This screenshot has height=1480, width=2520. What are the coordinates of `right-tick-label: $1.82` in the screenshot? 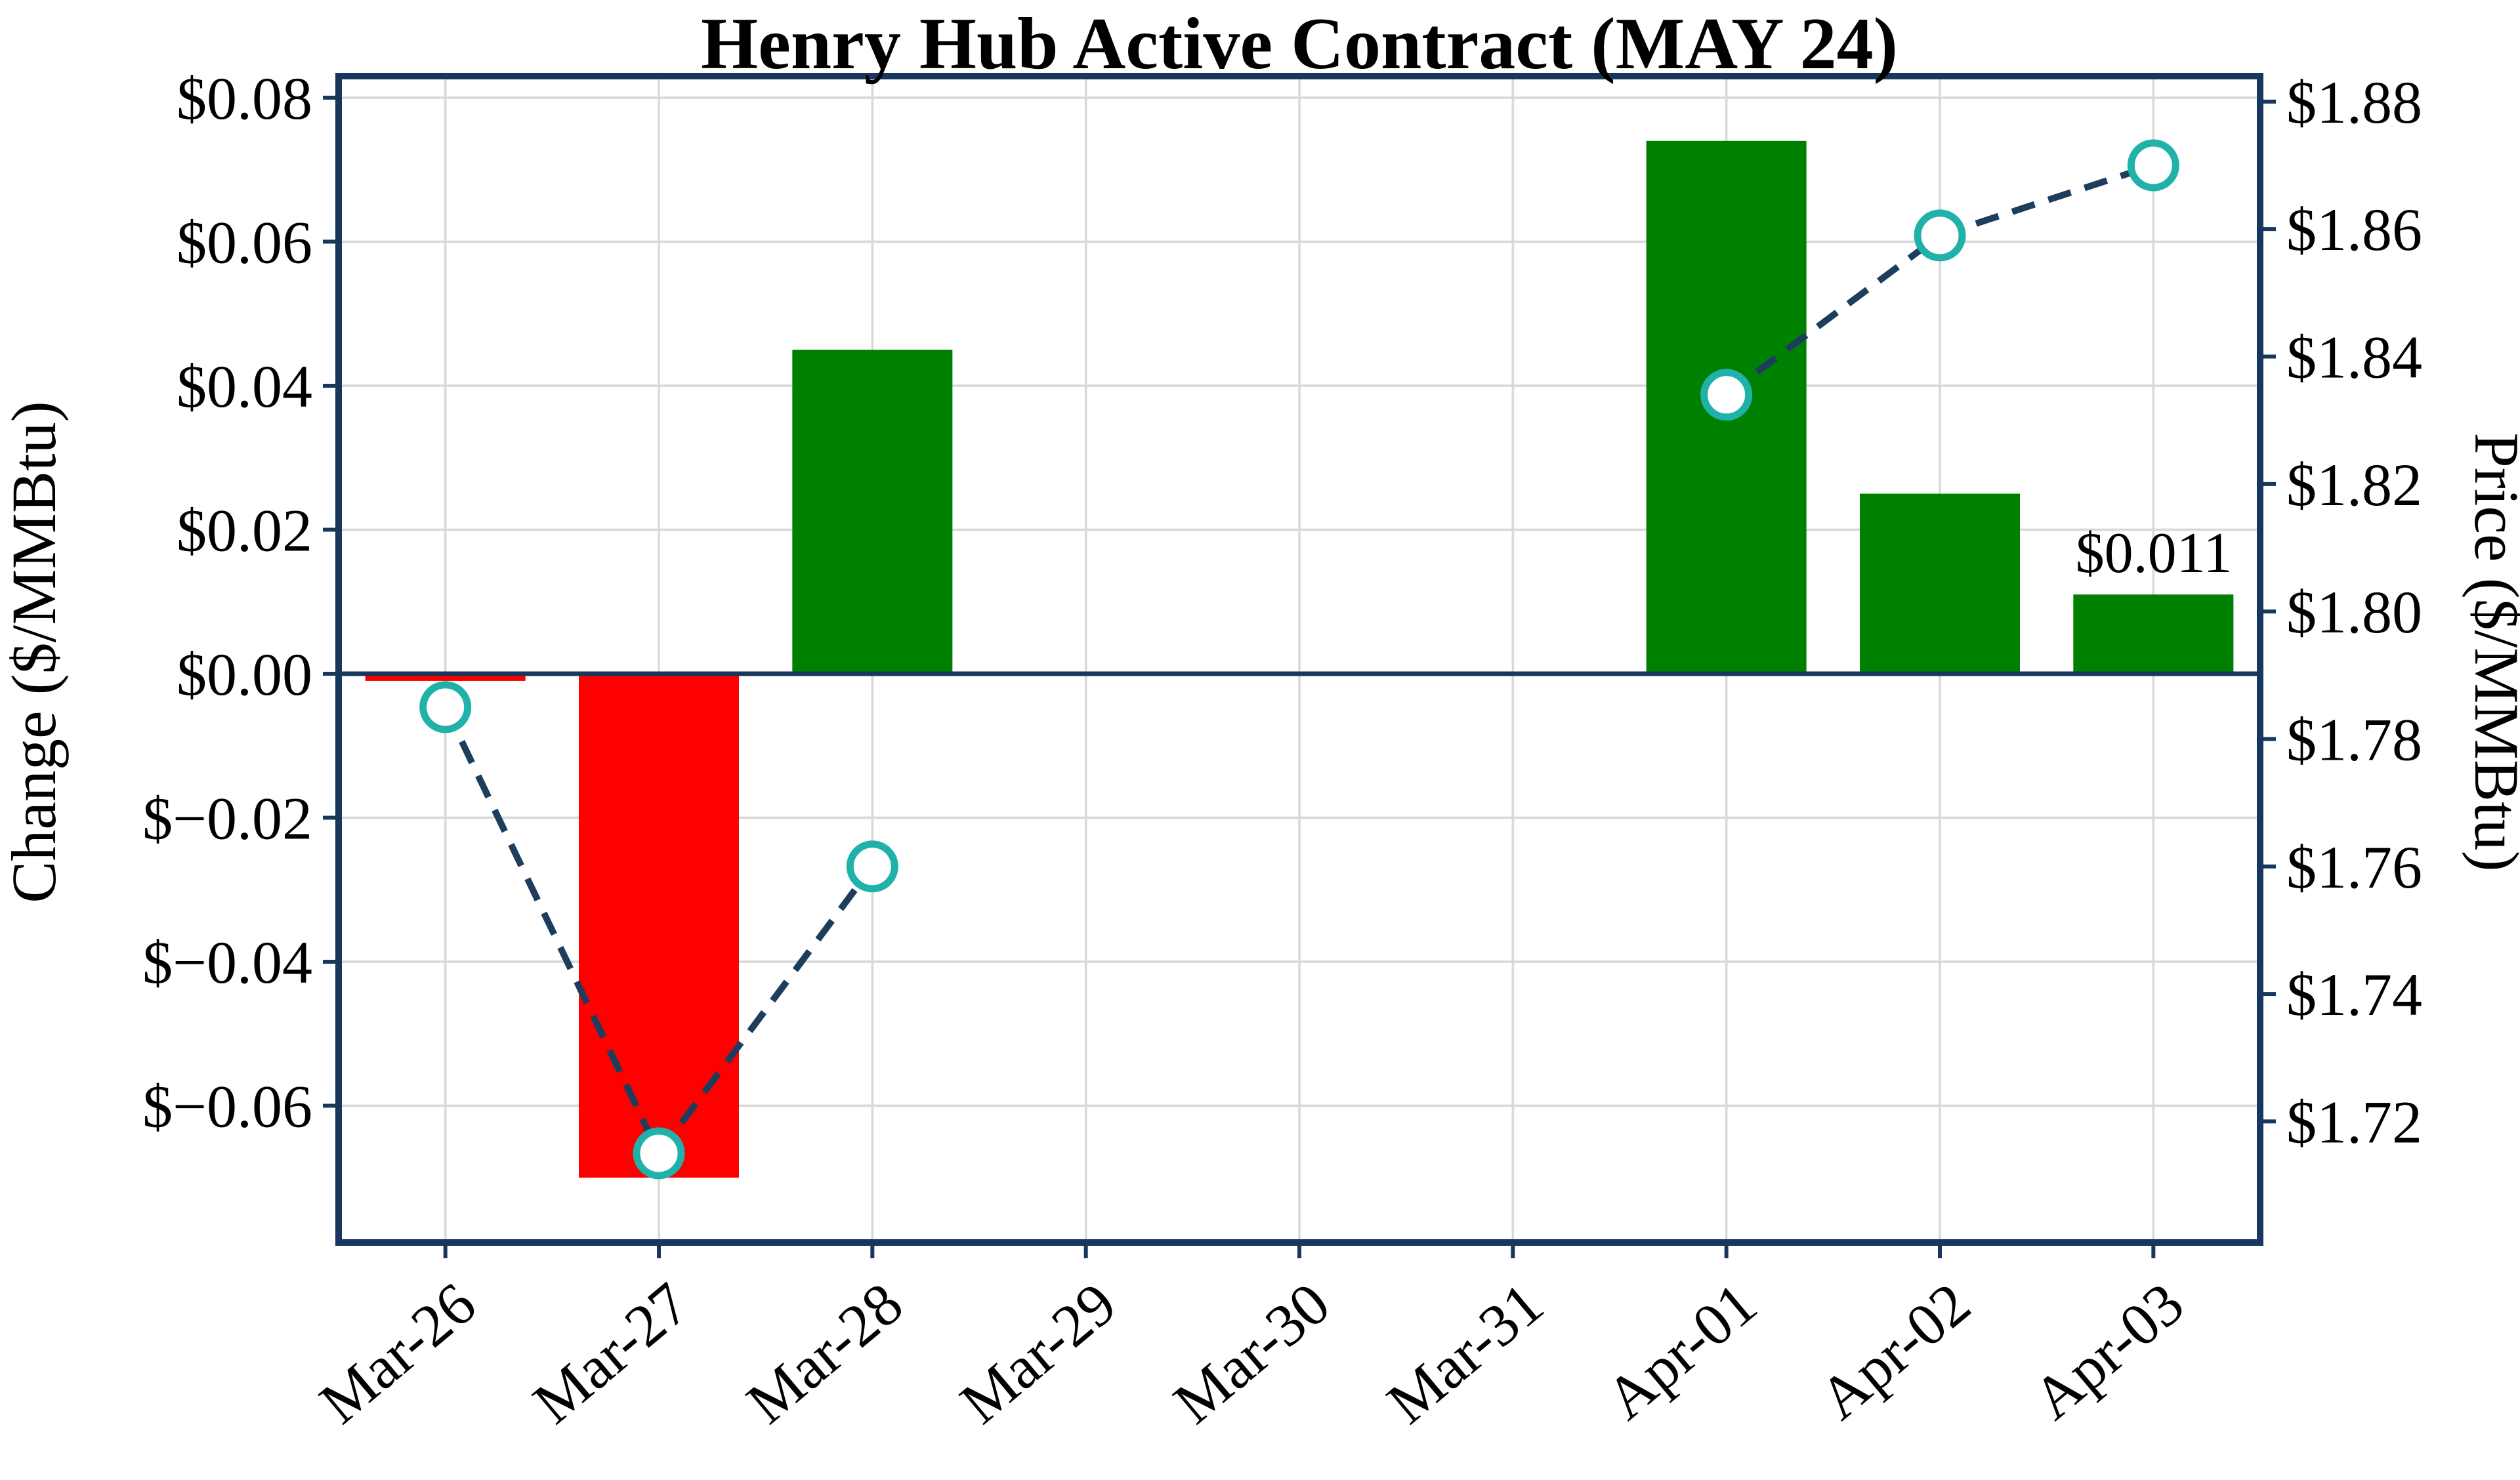 It's located at (2354, 484).